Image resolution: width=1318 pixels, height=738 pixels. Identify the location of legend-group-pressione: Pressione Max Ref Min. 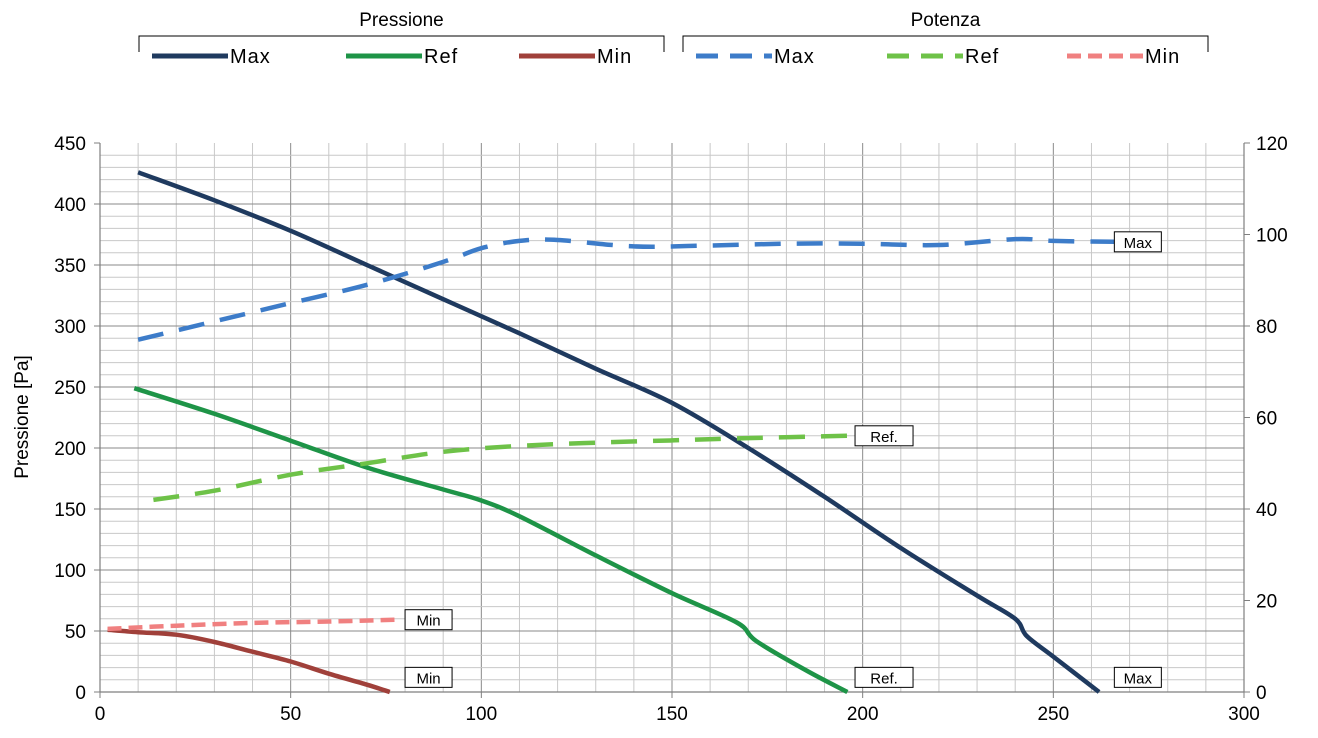
(401, 39).